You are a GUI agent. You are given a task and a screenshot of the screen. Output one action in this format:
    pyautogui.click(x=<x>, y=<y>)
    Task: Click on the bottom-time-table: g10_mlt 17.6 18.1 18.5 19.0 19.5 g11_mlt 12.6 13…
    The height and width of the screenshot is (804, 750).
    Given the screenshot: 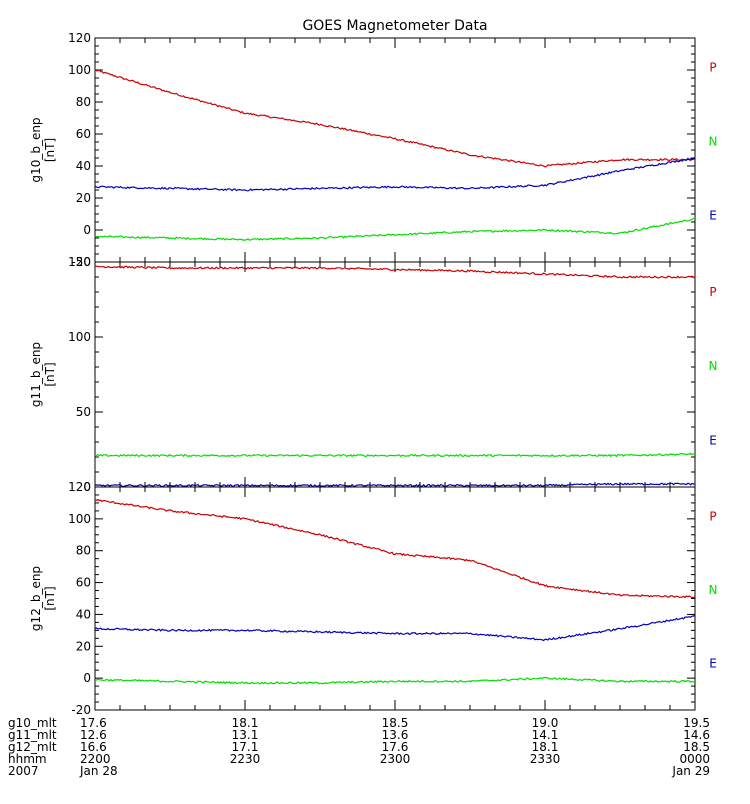 What is the action you would take?
    pyautogui.click(x=359, y=747)
    